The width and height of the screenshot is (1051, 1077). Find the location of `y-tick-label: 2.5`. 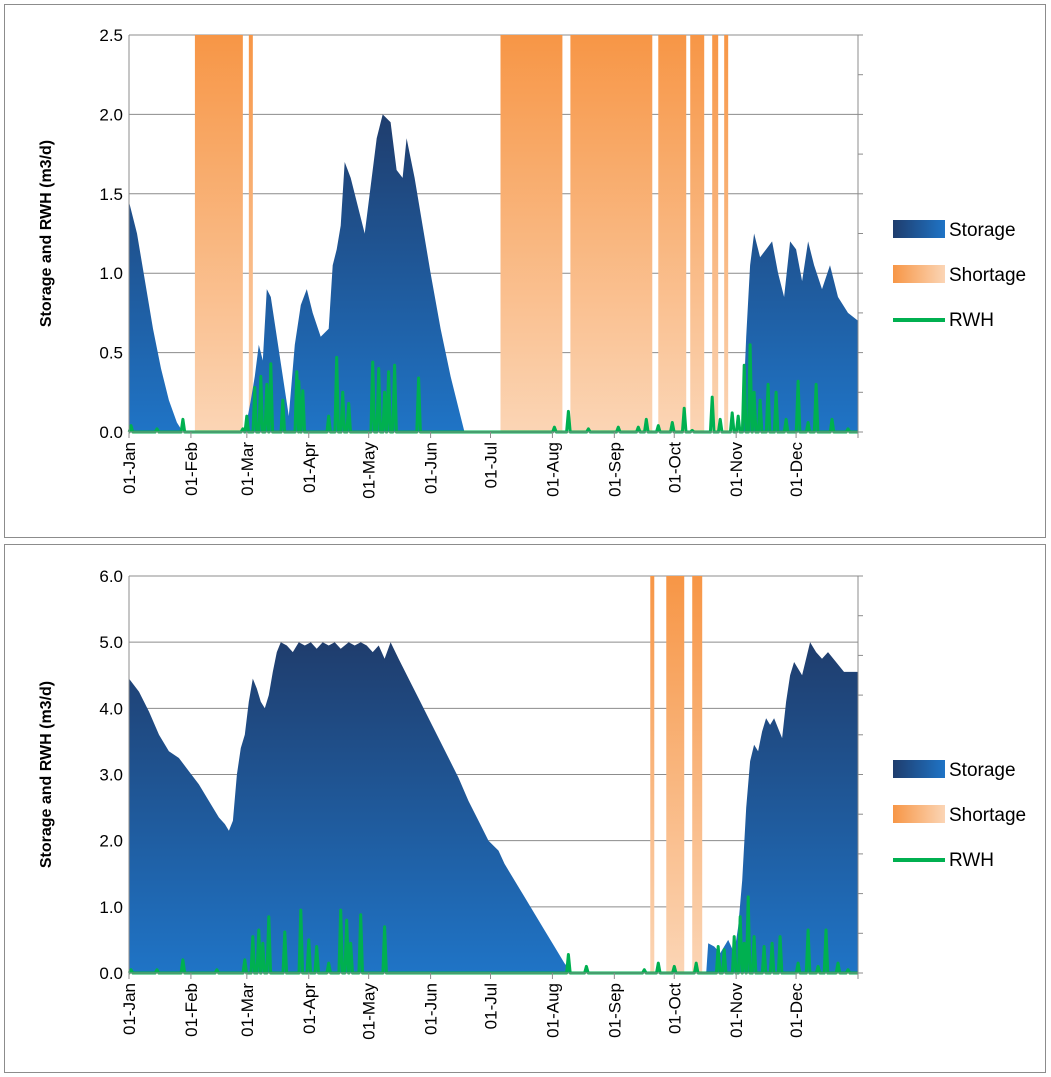

y-tick-label: 2.5 is located at coordinates (111, 35).